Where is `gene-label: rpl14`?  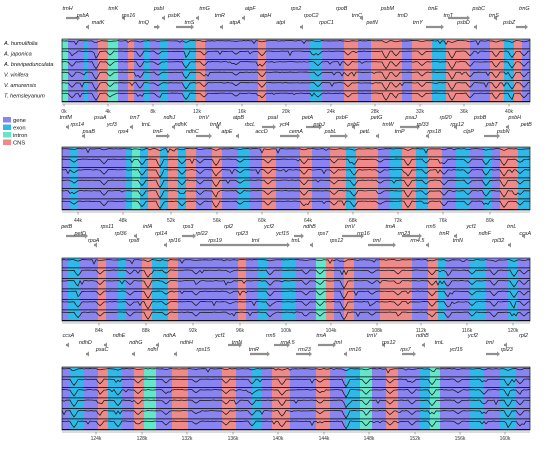
gene-label: rpl14 is located at coordinates (161, 234).